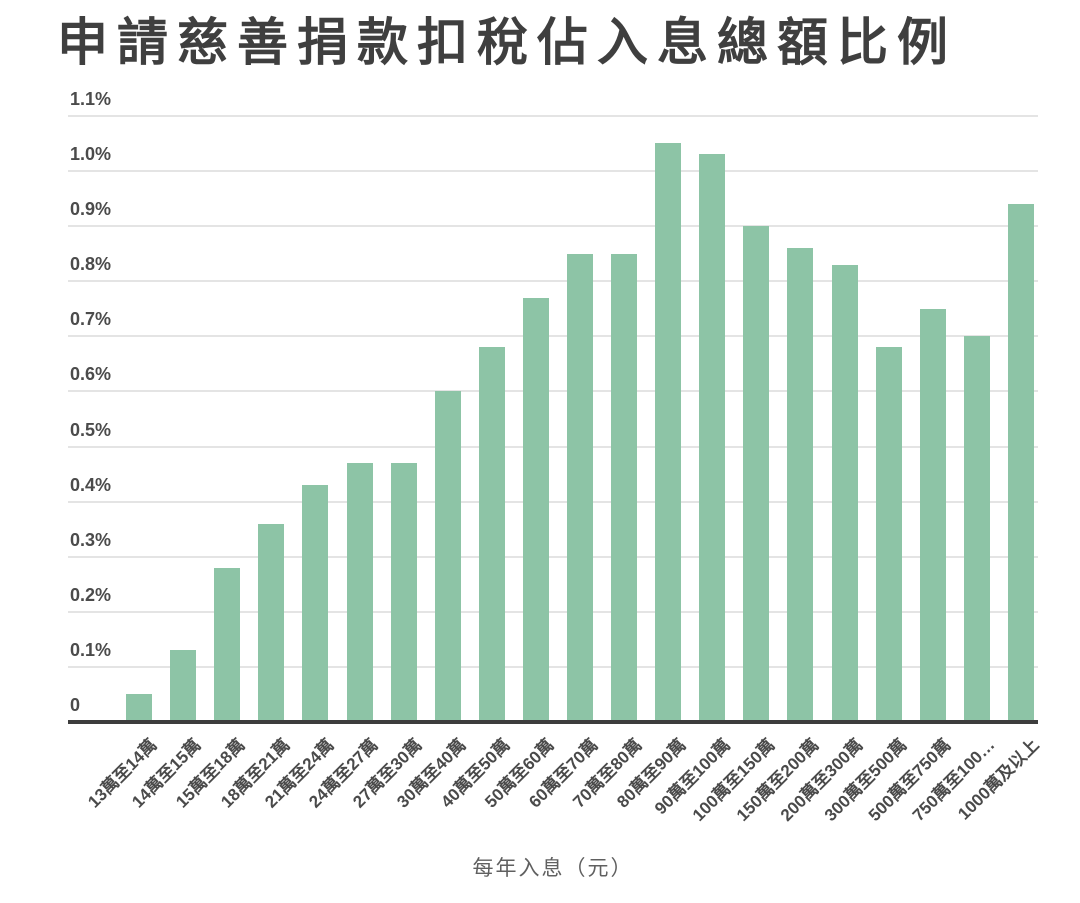 The image size is (1080, 903). What do you see at coordinates (75, 705) in the screenshot?
I see `y-tick-label: 0` at bounding box center [75, 705].